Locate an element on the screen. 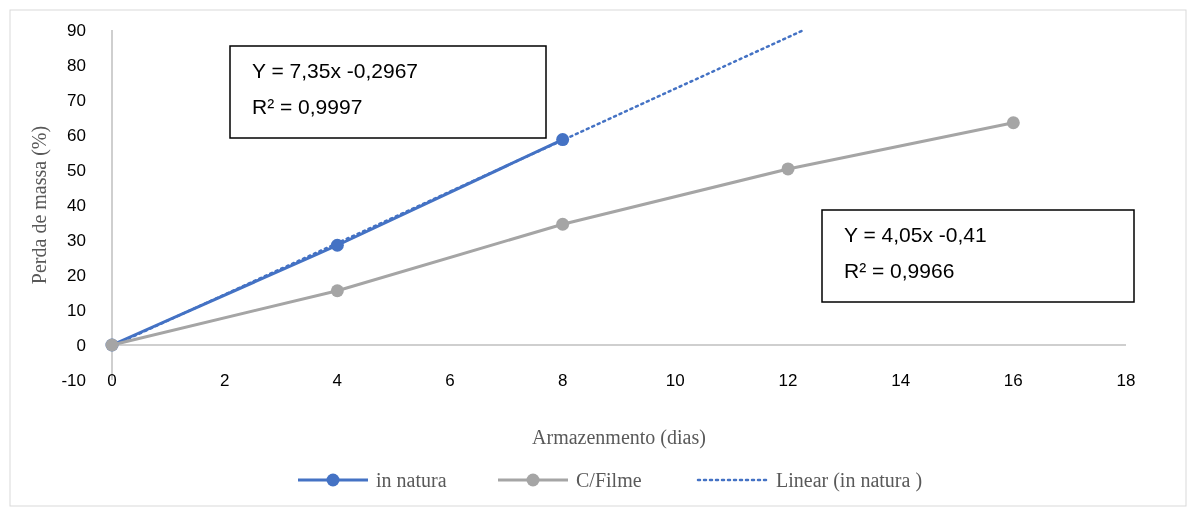 Image resolution: width=1197 pixels, height=513 pixels. x-tick-label: 16 is located at coordinates (1013, 380).